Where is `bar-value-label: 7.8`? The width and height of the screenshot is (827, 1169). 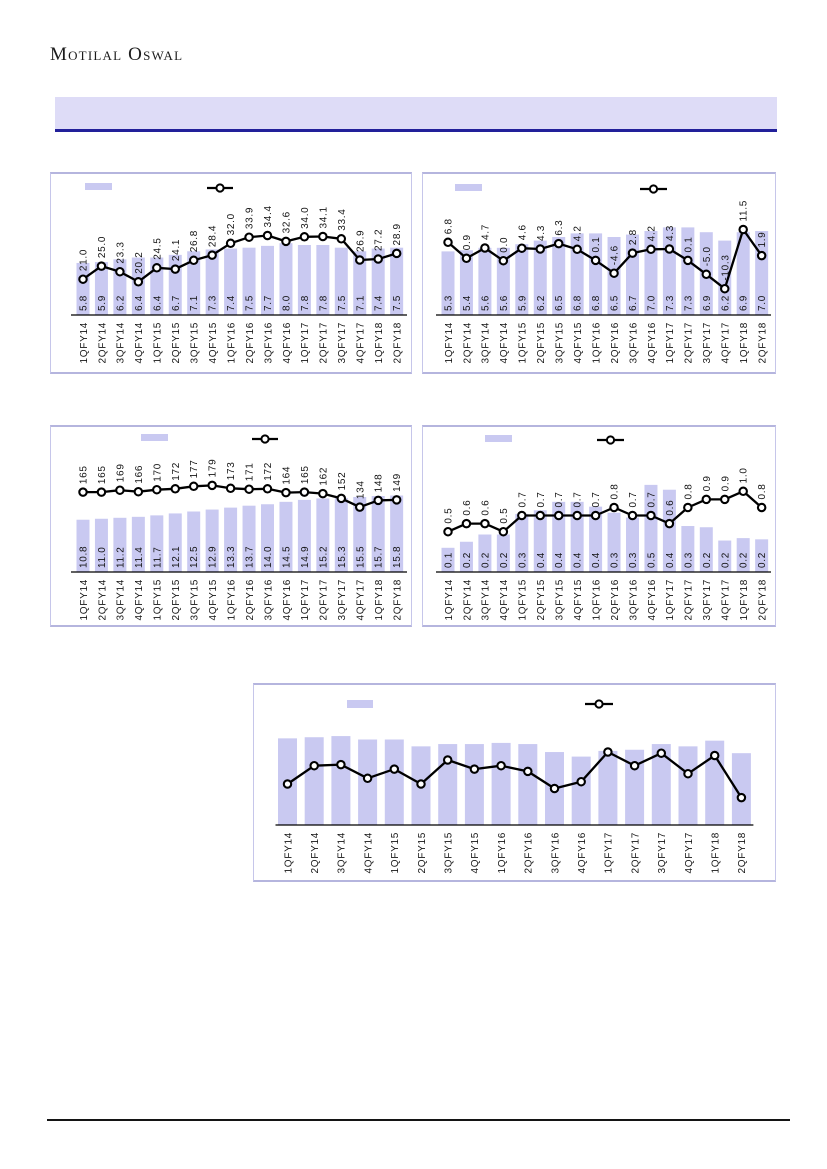
bar-value-label: 7.8 is located at coordinates (323, 303).